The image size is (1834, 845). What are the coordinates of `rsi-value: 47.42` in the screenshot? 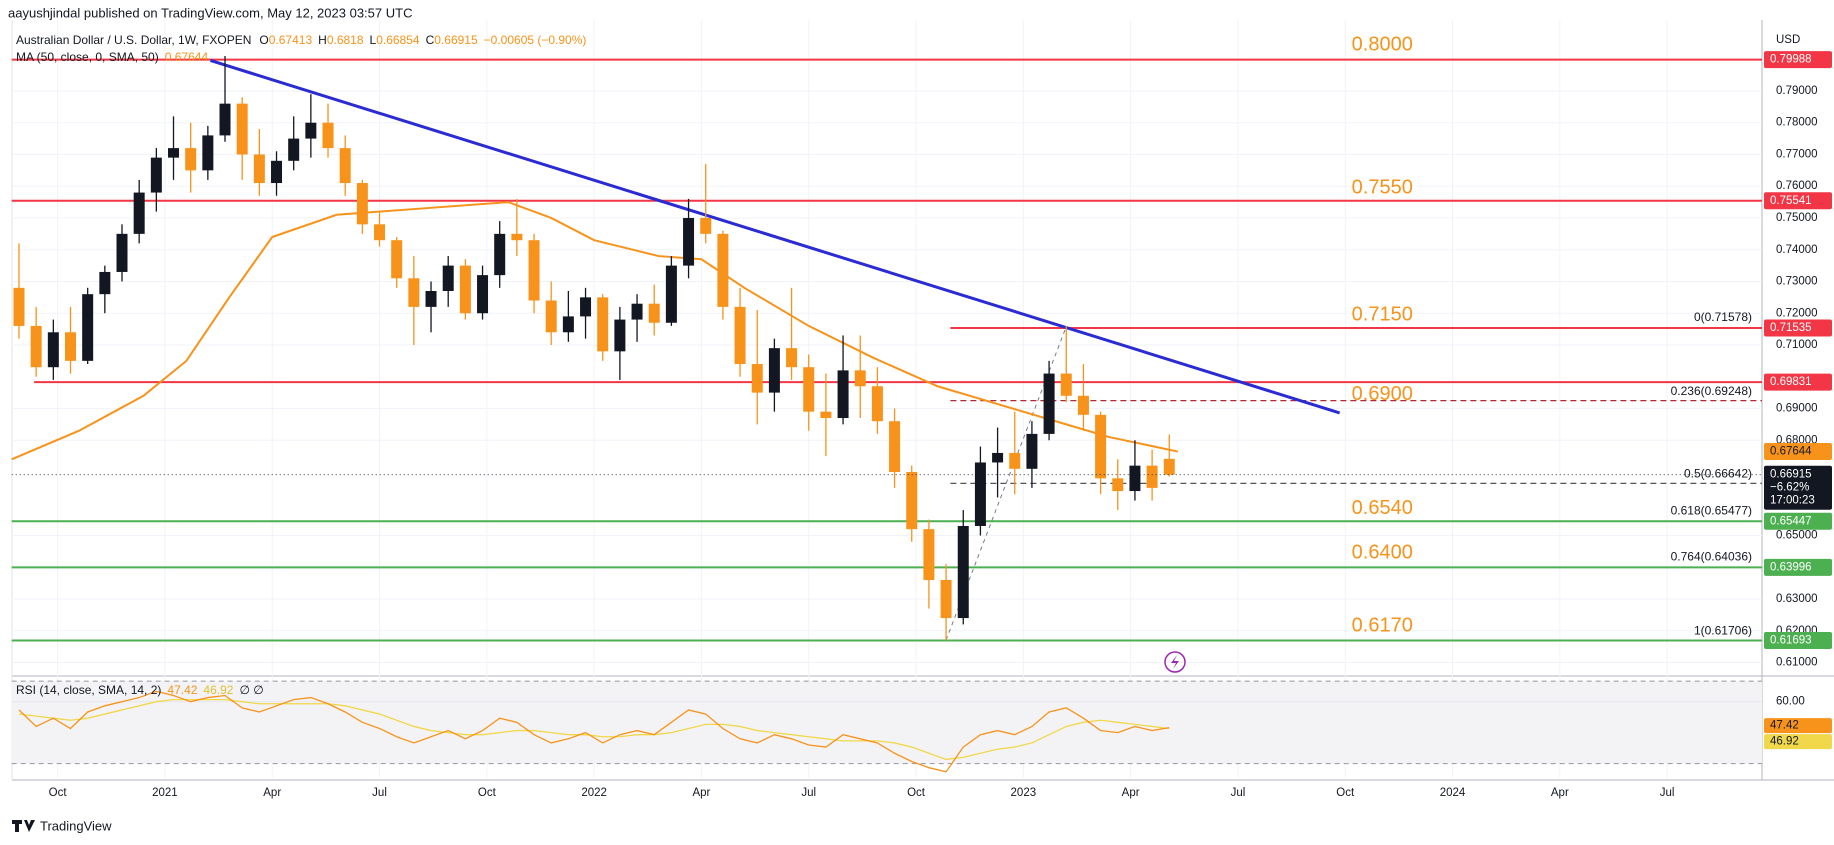 It's located at (182, 690).